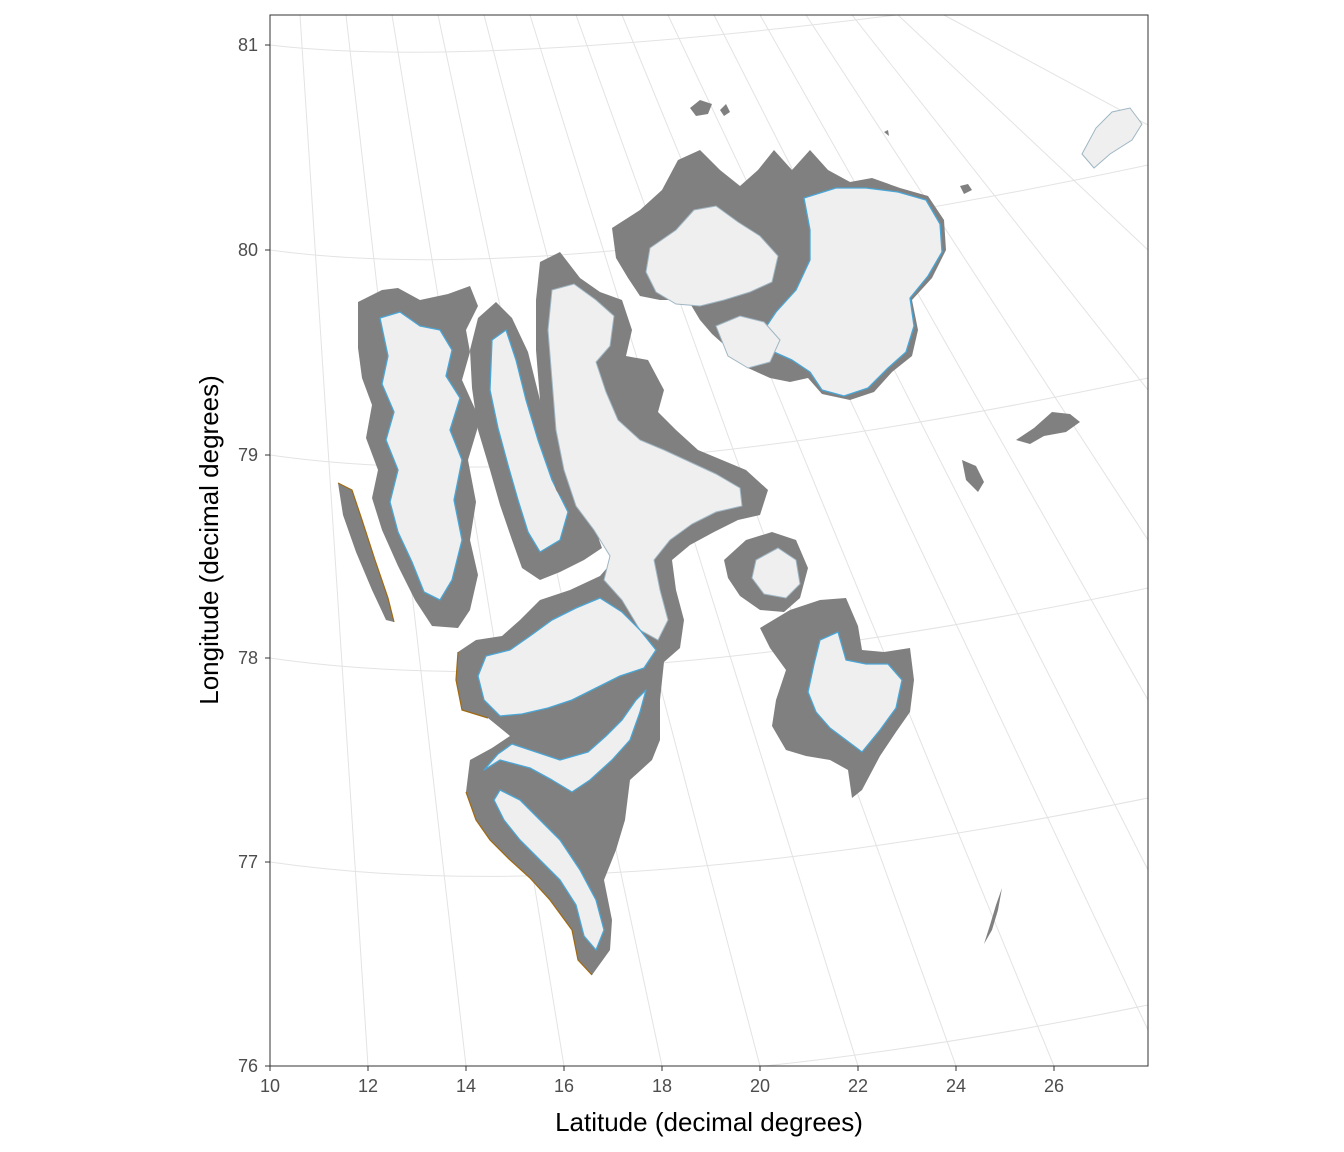 This screenshot has width=1344, height=1152. I want to click on x-tick-label: 14, so click(466, 1086).